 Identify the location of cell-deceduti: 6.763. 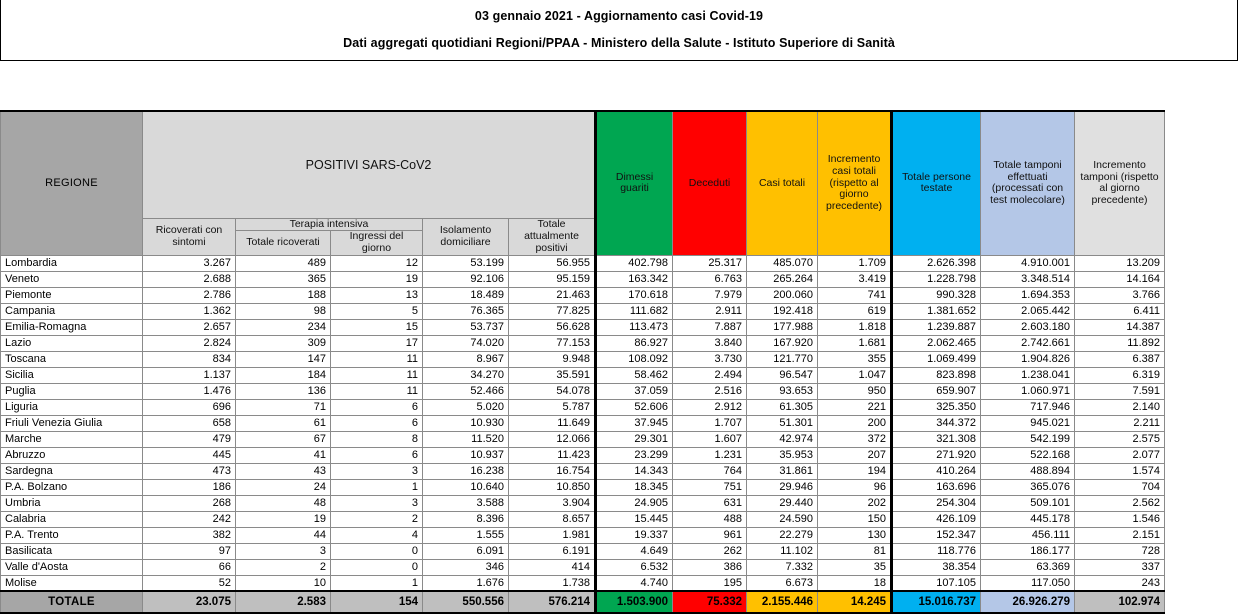
(710, 279).